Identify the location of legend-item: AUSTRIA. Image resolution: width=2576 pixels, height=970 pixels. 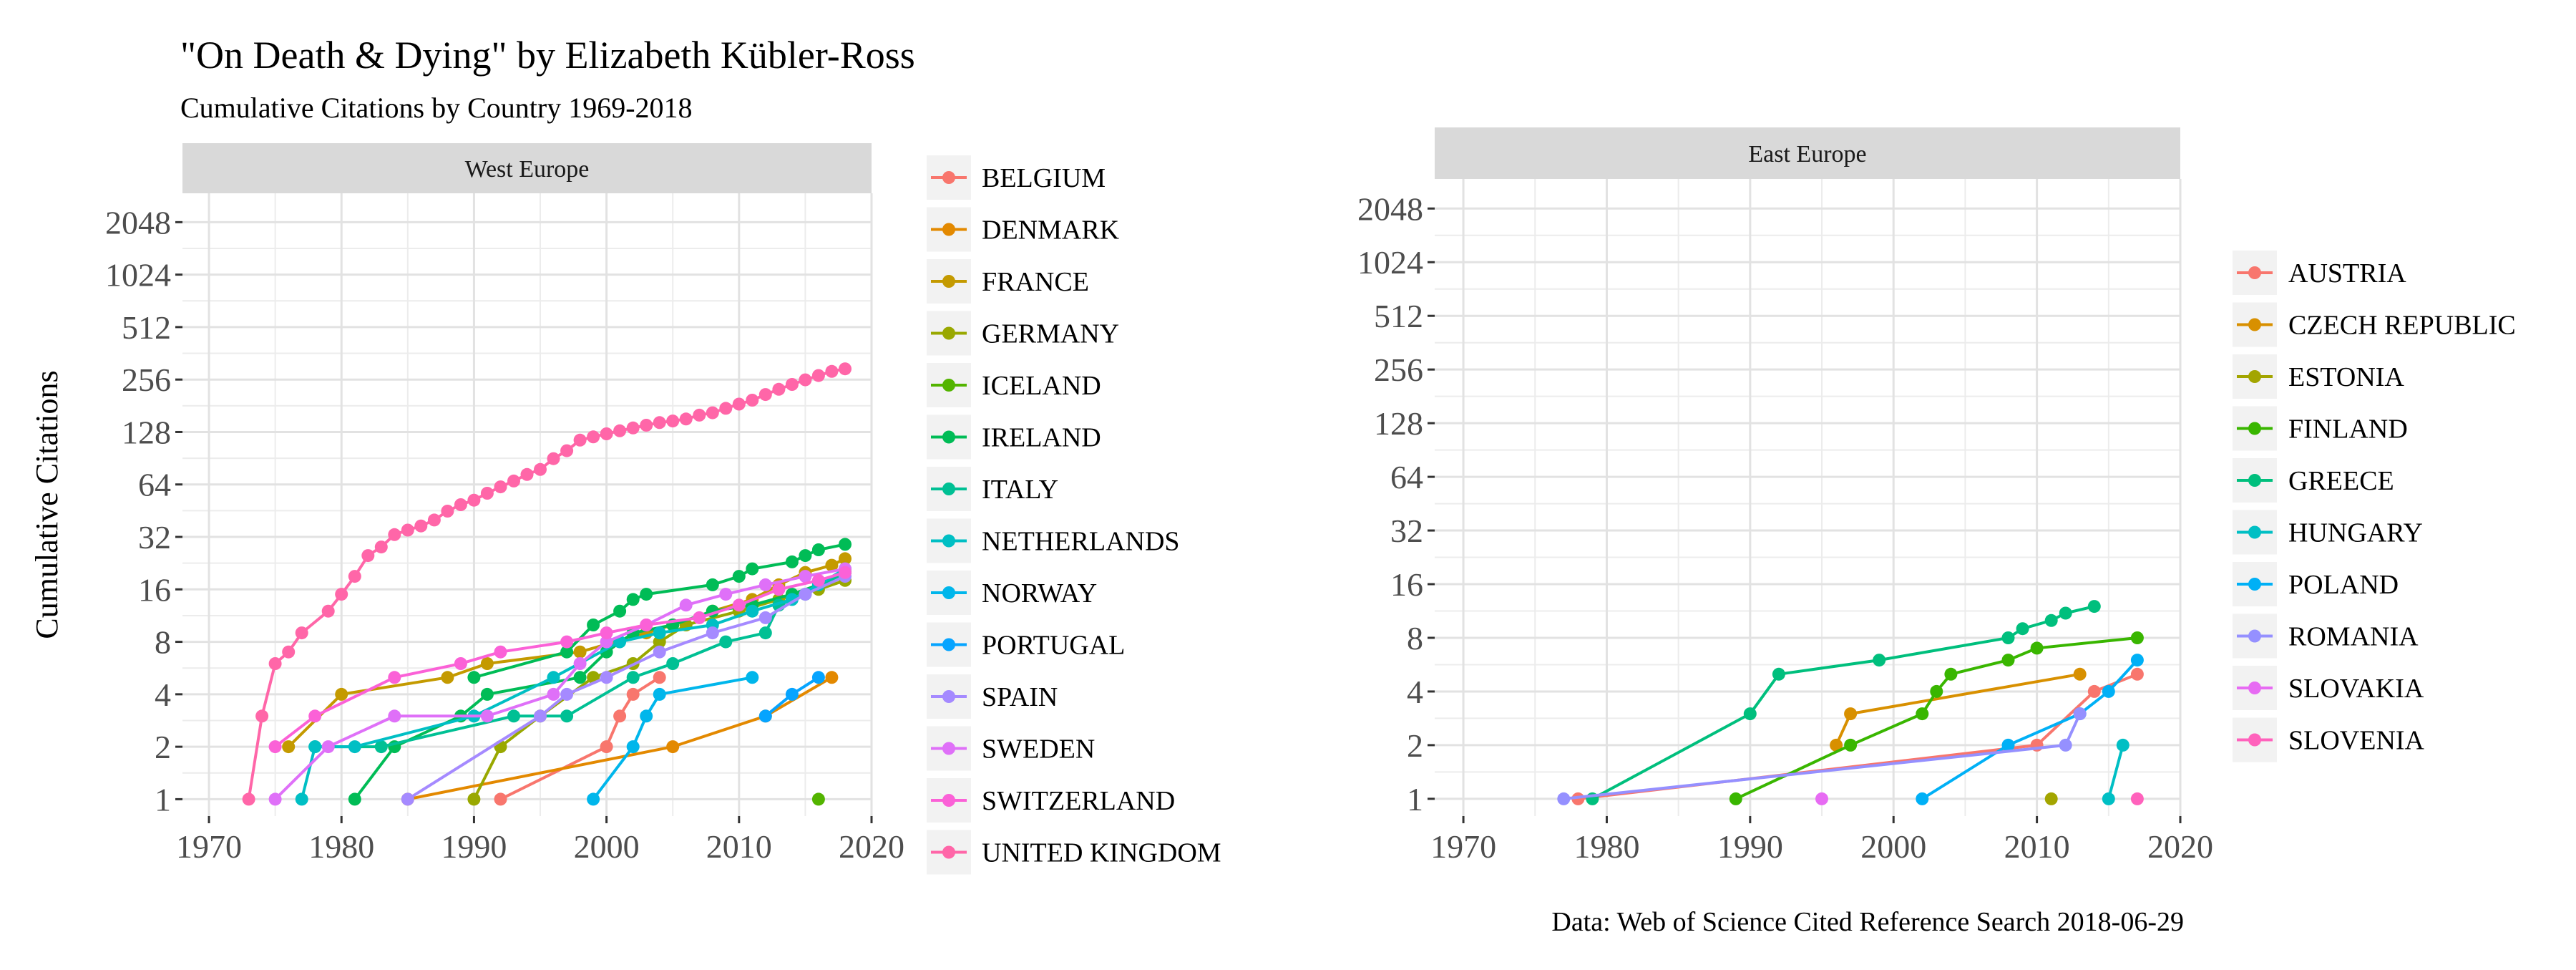
(2319, 273).